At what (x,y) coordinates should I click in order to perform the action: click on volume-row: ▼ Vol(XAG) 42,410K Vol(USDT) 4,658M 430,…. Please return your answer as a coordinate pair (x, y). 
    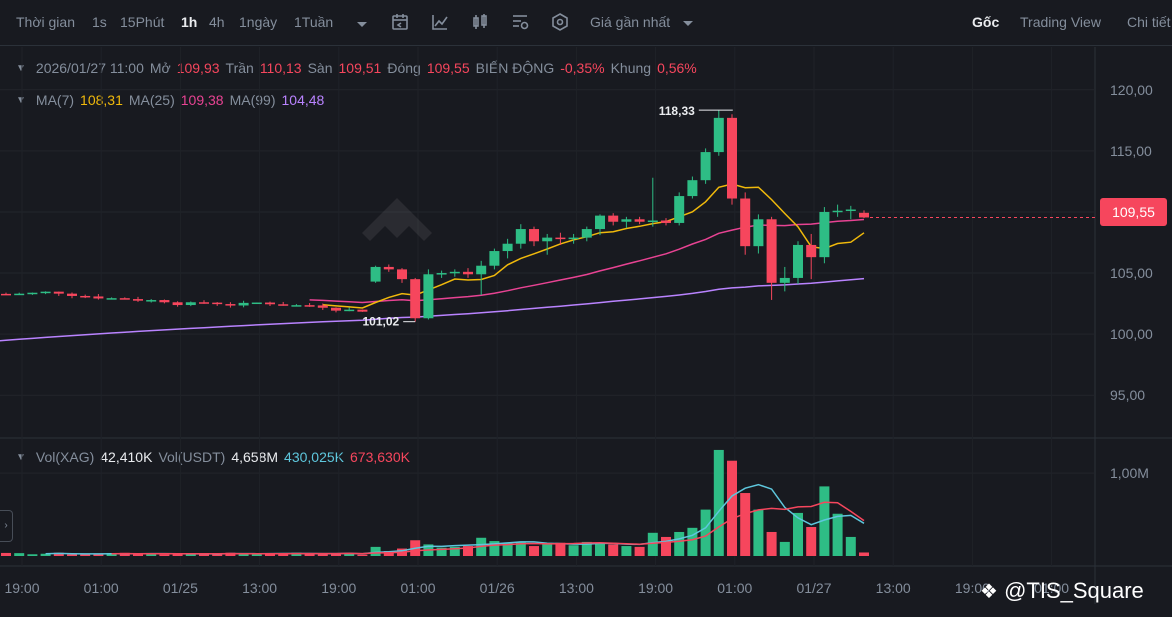
    Looking at the image, I should click on (213, 457).